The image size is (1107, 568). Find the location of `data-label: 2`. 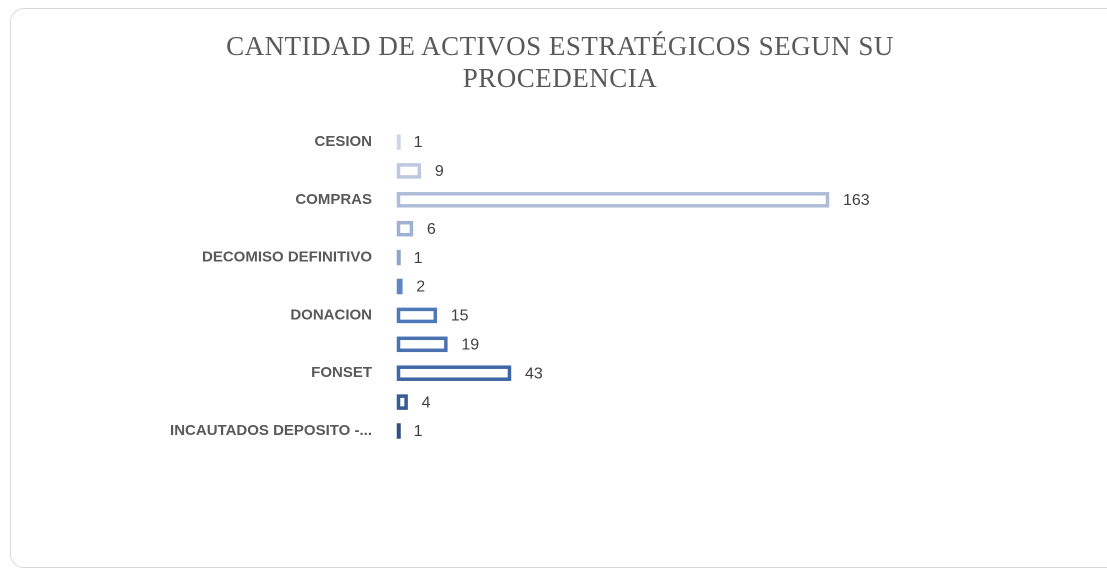

data-label: 2 is located at coordinates (420, 287).